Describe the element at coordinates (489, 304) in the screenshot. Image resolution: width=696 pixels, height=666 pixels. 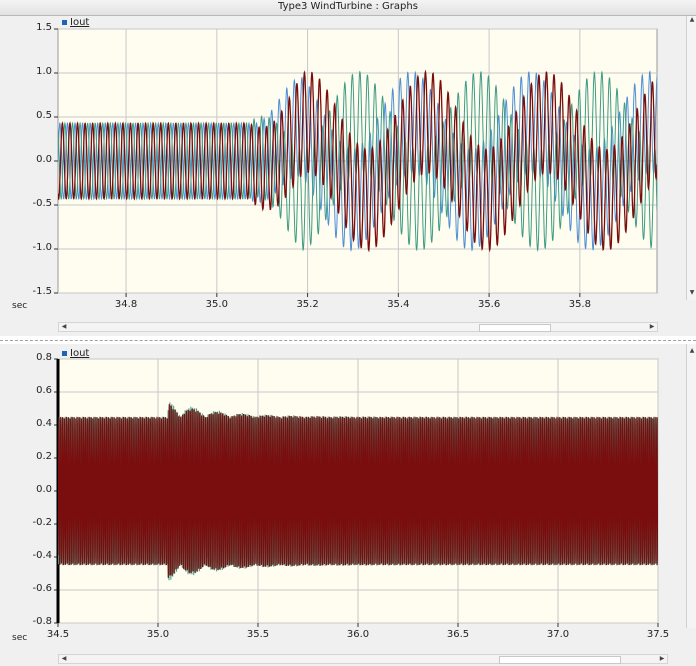
I see `x-tick-label: 35.6` at that location.